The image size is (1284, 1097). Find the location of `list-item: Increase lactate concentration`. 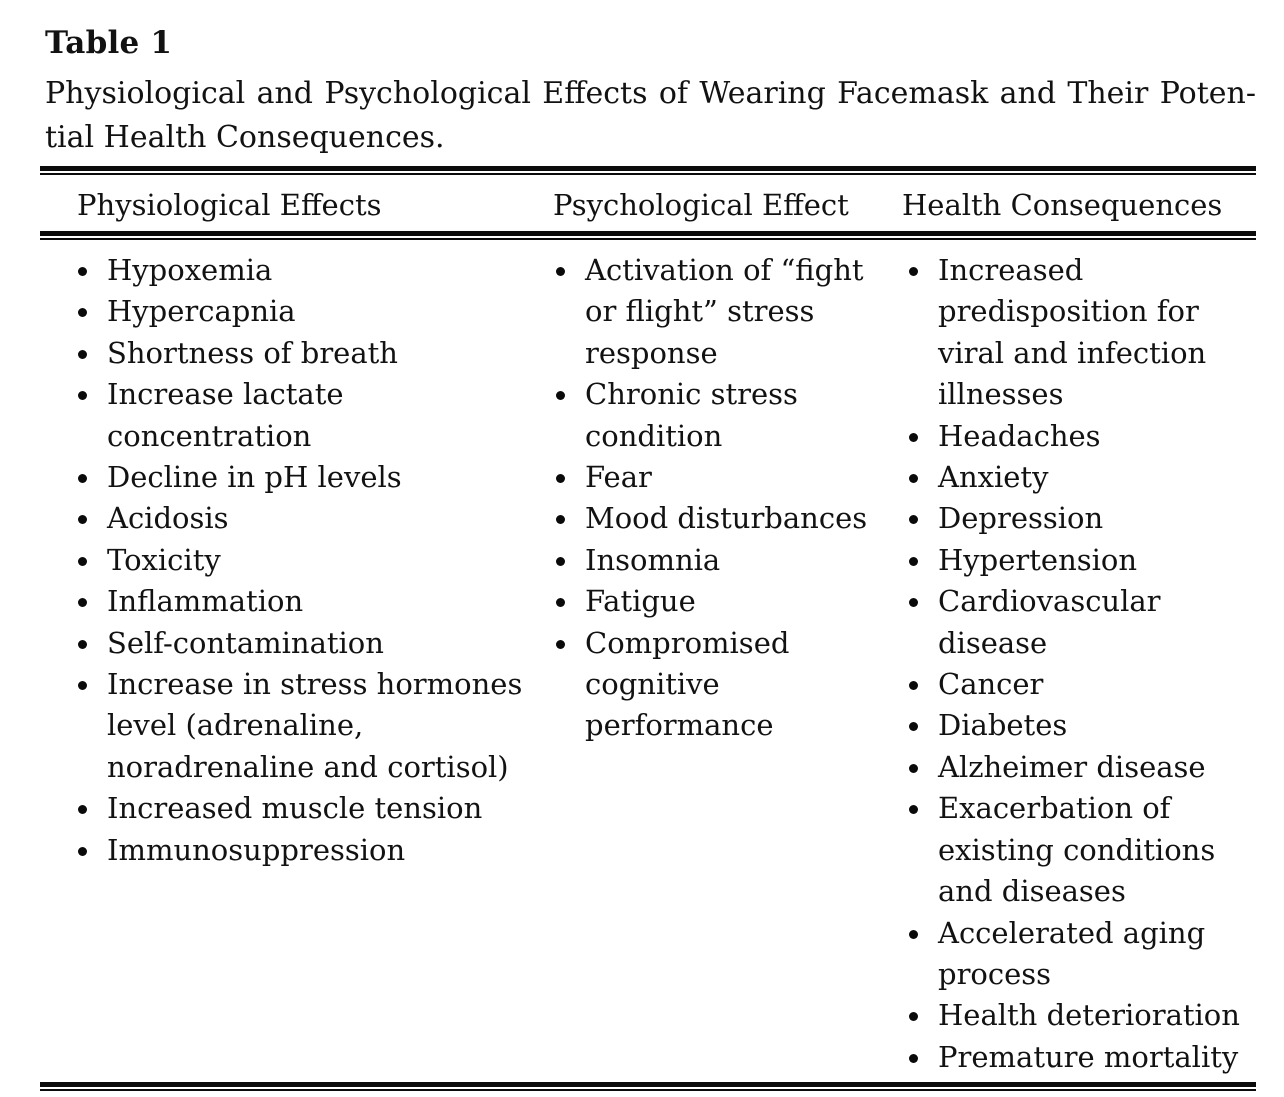

list-item: Increase lactate concentration is located at coordinates (303, 415).